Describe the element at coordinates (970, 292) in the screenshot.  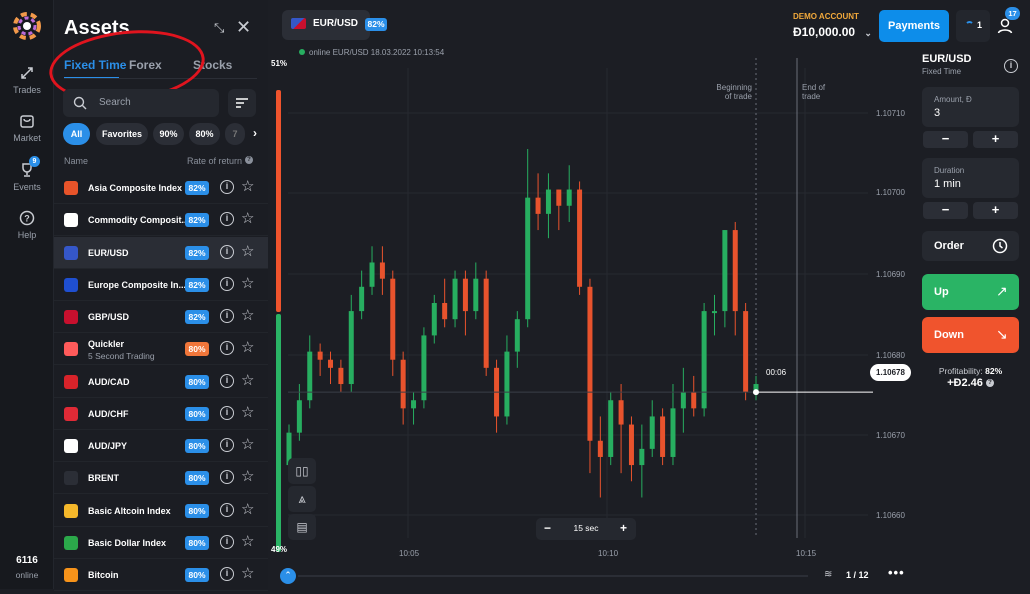
I see `up-button: Up ↗` at that location.